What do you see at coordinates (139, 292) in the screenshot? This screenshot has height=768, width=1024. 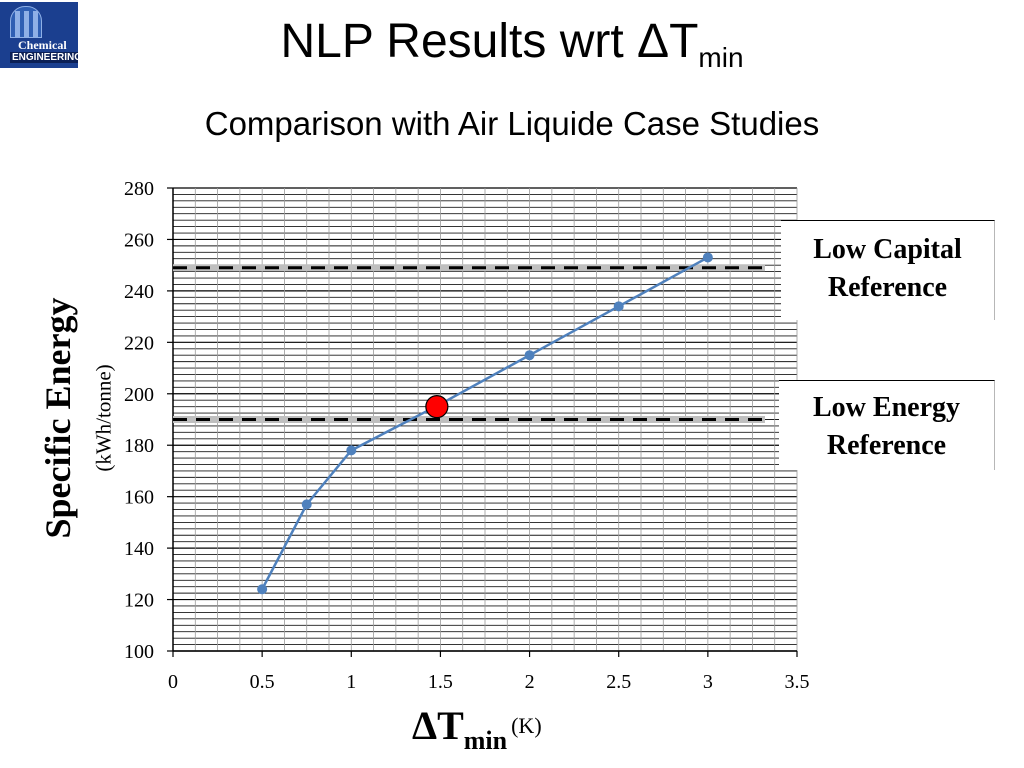 I see `y-tick-label: 240` at bounding box center [139, 292].